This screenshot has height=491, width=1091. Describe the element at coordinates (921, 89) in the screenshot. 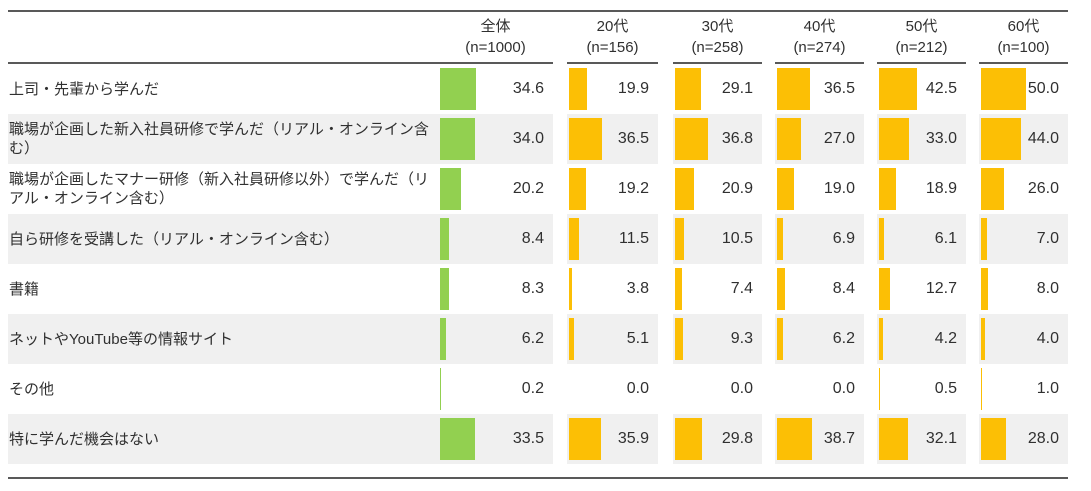

I see `value-cell: 42.5` at that location.